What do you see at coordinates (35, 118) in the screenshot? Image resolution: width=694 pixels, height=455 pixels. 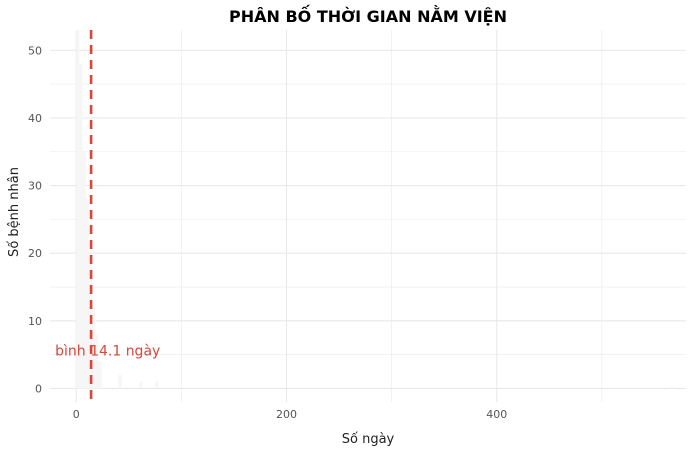 I see `y-tick-label: 40` at bounding box center [35, 118].